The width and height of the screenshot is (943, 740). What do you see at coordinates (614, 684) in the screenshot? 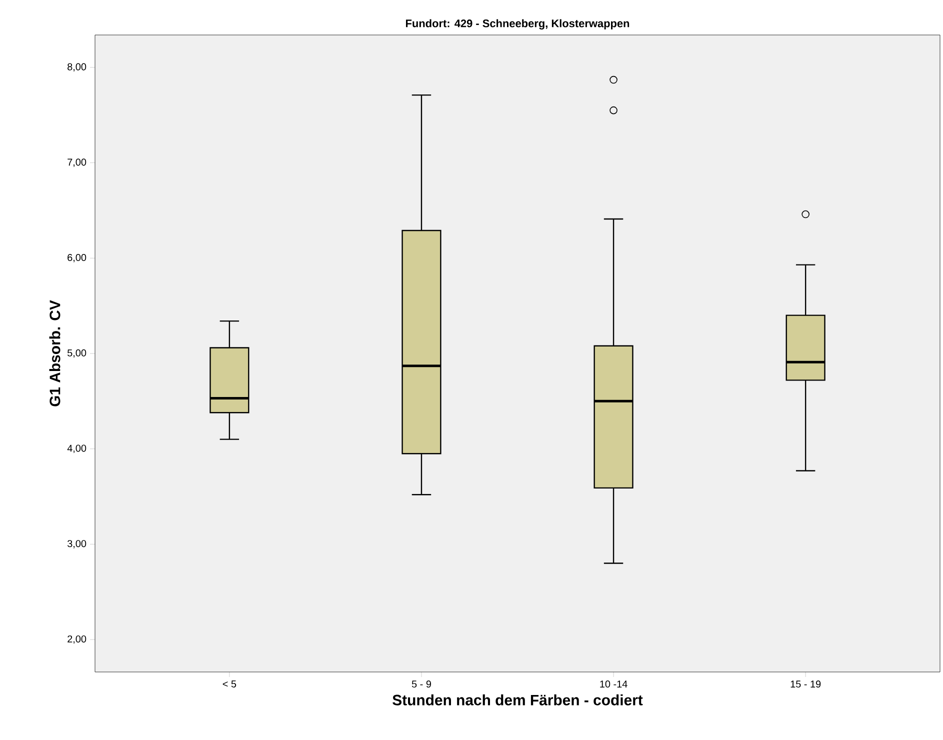
I see `x-tick-label: 10 -14` at bounding box center [614, 684].